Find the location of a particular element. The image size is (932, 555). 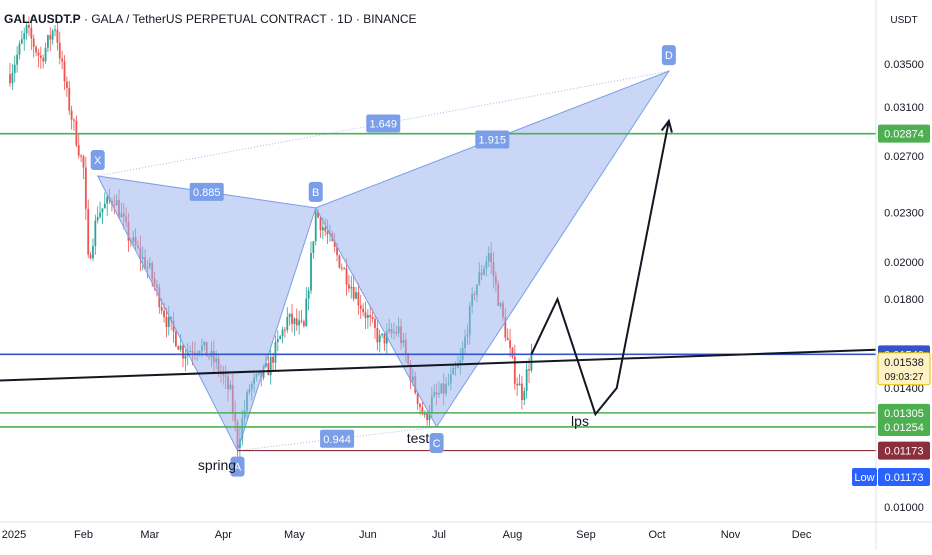

x-tick-label: Aug is located at coordinates (513, 535).